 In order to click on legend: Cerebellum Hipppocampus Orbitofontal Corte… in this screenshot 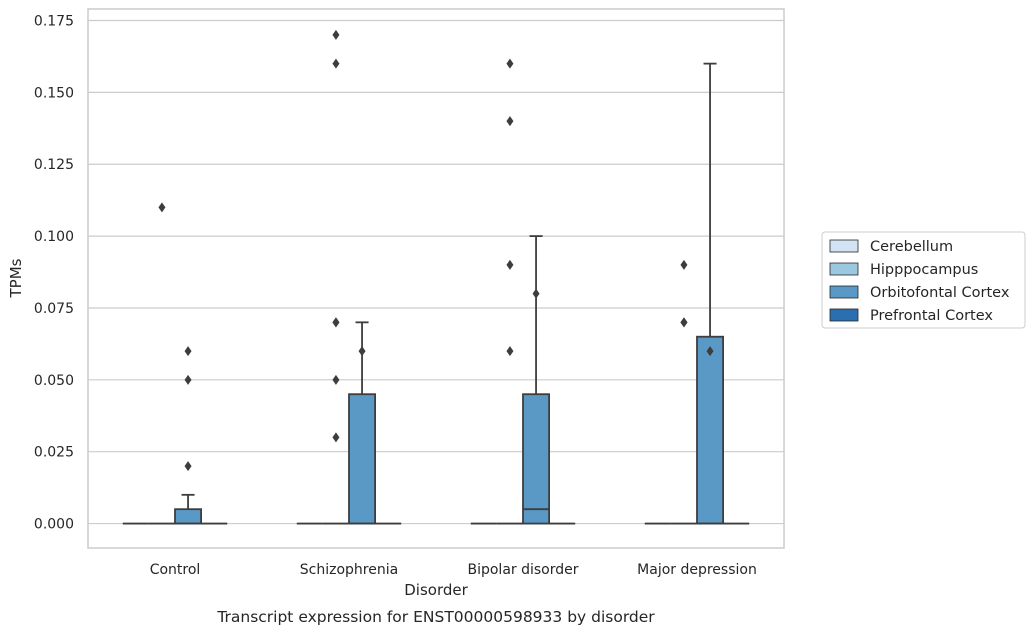, I will do `click(923, 280)`.